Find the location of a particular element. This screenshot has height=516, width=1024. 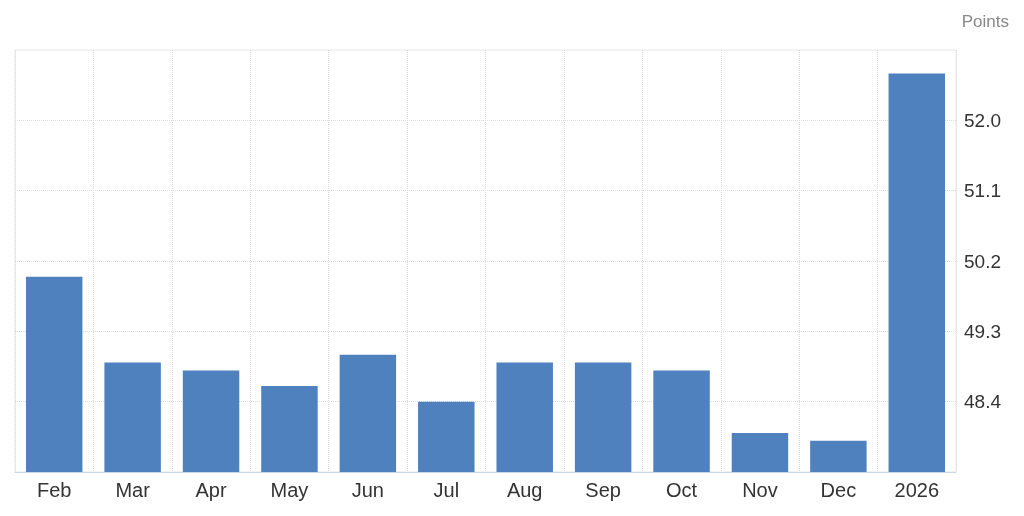

y-tick-label: 50.2 is located at coordinates (982, 261).